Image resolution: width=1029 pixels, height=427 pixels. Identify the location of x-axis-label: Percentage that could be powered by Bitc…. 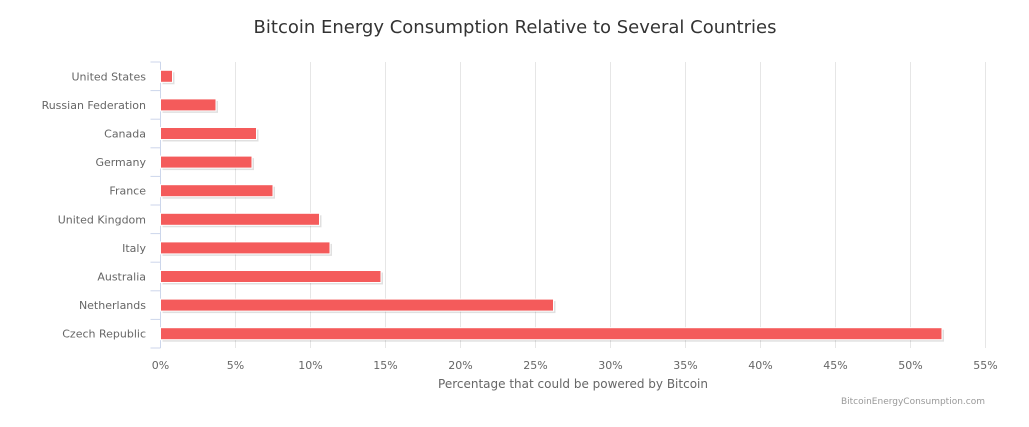
(573, 384).